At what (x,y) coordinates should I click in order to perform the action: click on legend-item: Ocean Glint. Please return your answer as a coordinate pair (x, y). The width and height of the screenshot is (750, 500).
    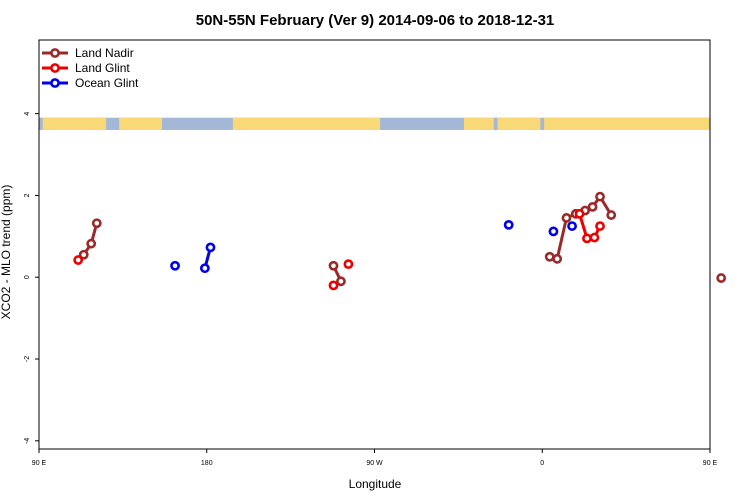
    Looking at the image, I should click on (90, 83).